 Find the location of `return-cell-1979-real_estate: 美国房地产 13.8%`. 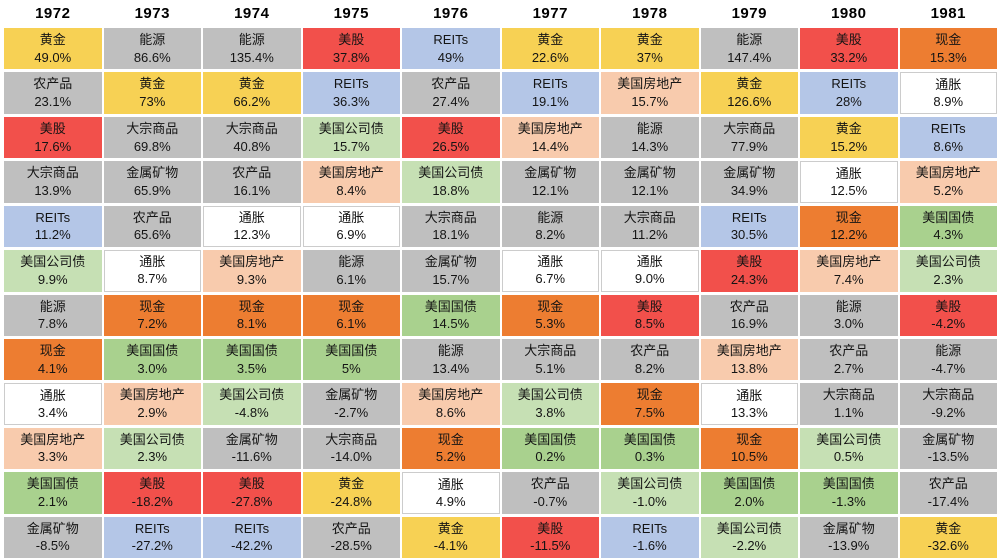

return-cell-1979-real_estate: 美国房地产 13.8% is located at coordinates (749, 359).